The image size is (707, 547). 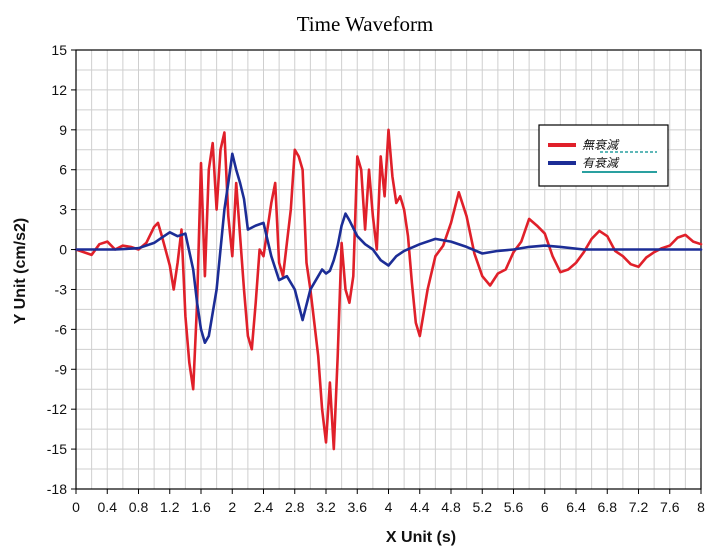 I want to click on chart-title: Time Waveform, so click(x=365, y=24).